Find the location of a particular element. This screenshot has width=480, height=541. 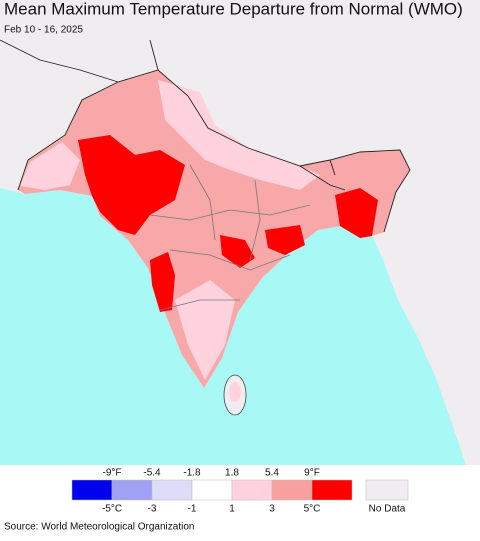

no-data-swatch is located at coordinates (387, 490).